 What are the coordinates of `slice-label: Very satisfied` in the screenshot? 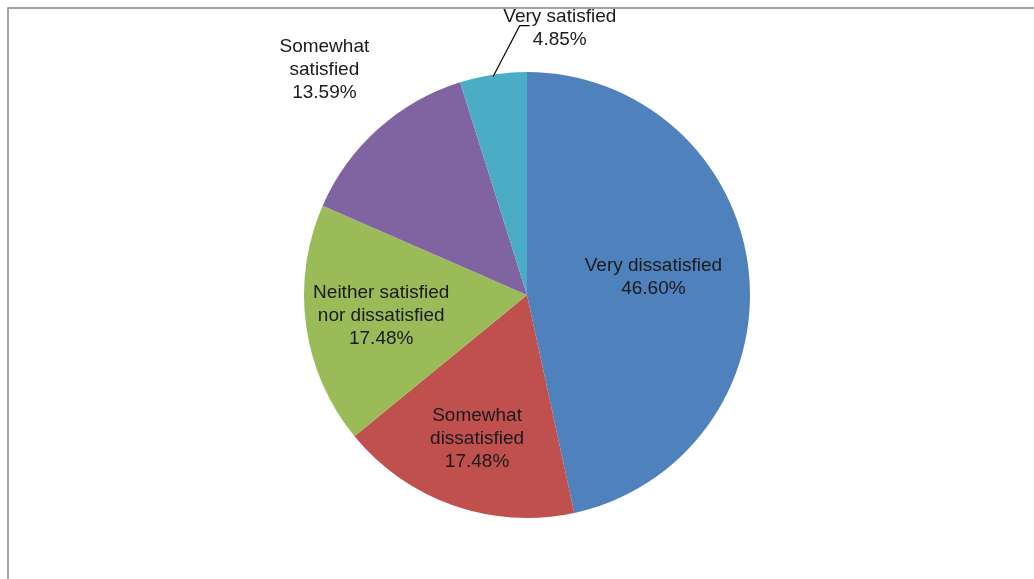 It's located at (560, 16).